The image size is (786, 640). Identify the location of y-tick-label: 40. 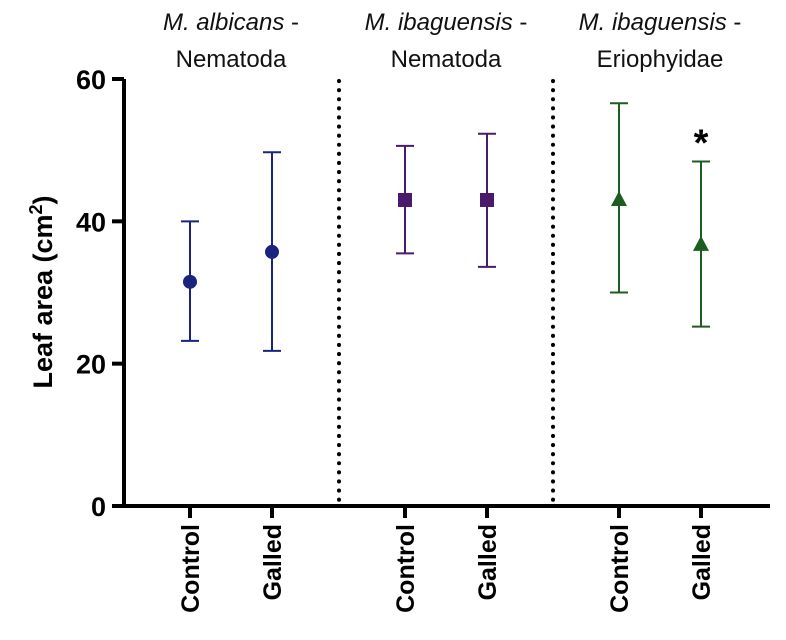
(91, 222).